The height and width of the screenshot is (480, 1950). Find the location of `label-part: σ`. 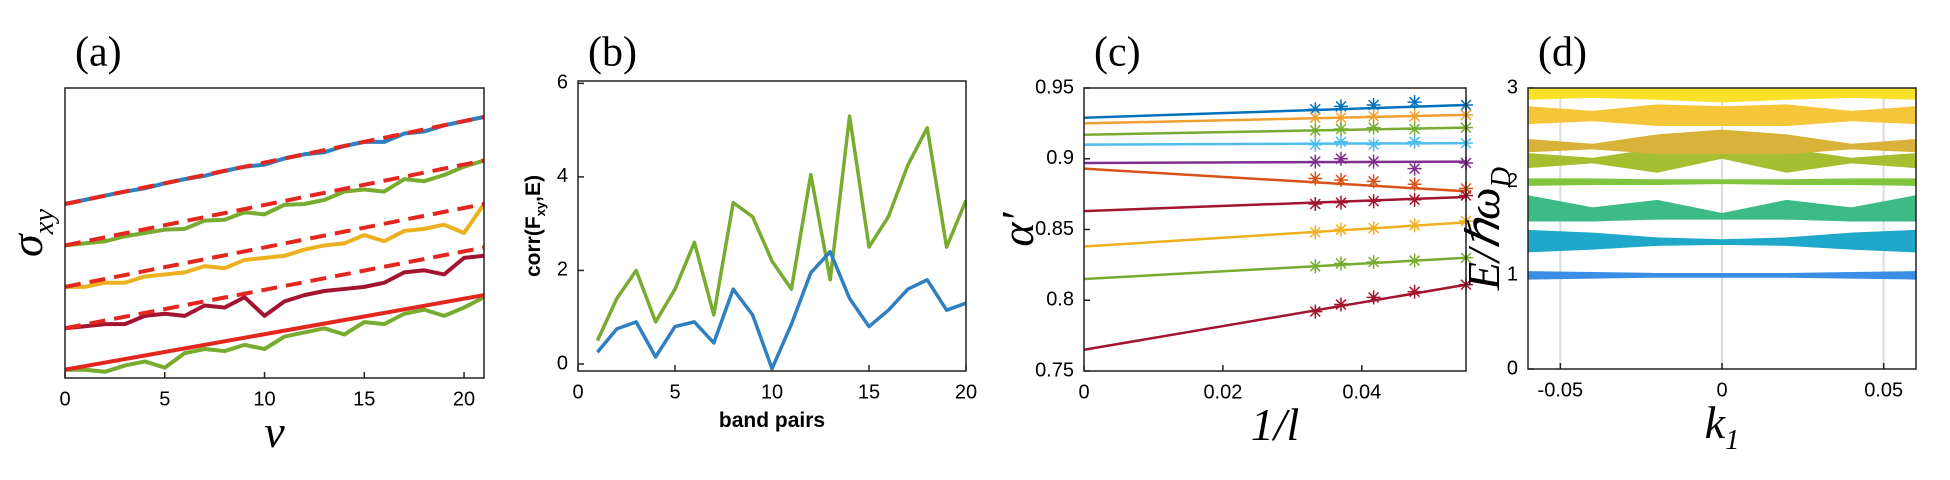

label-part: σ is located at coordinates (26, 244).